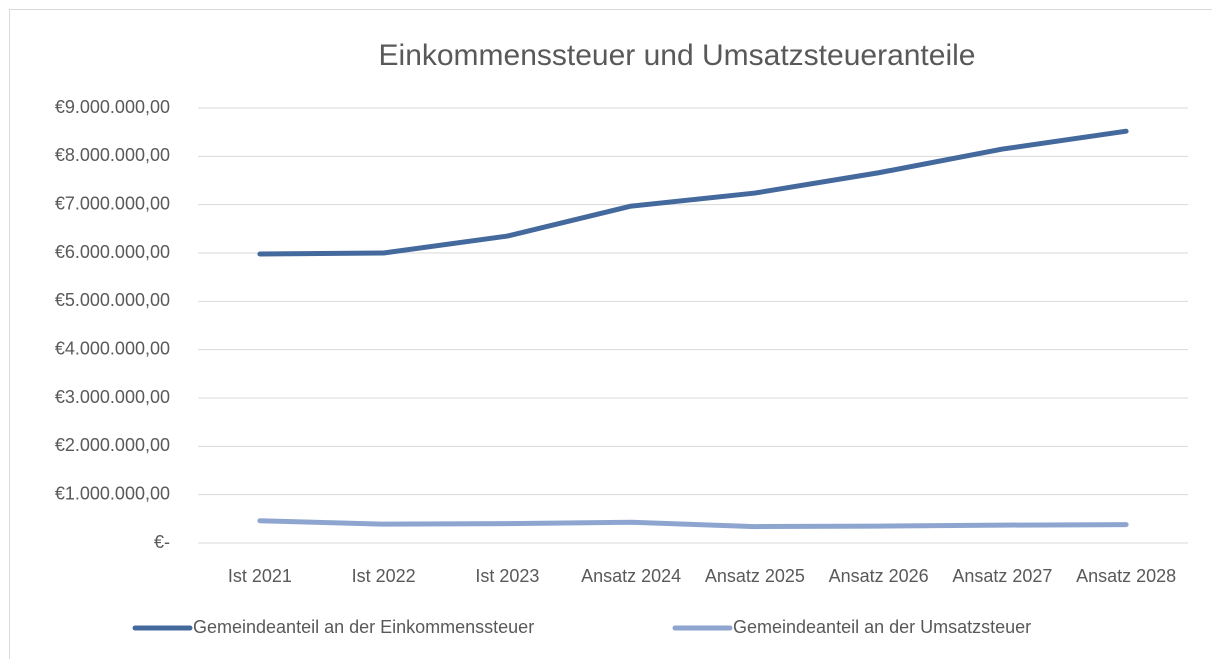 This screenshot has width=1212, height=659. What do you see at coordinates (677, 55) in the screenshot?
I see `chart-title: Einkommenssteuer und Umsatzsteueranteile` at bounding box center [677, 55].